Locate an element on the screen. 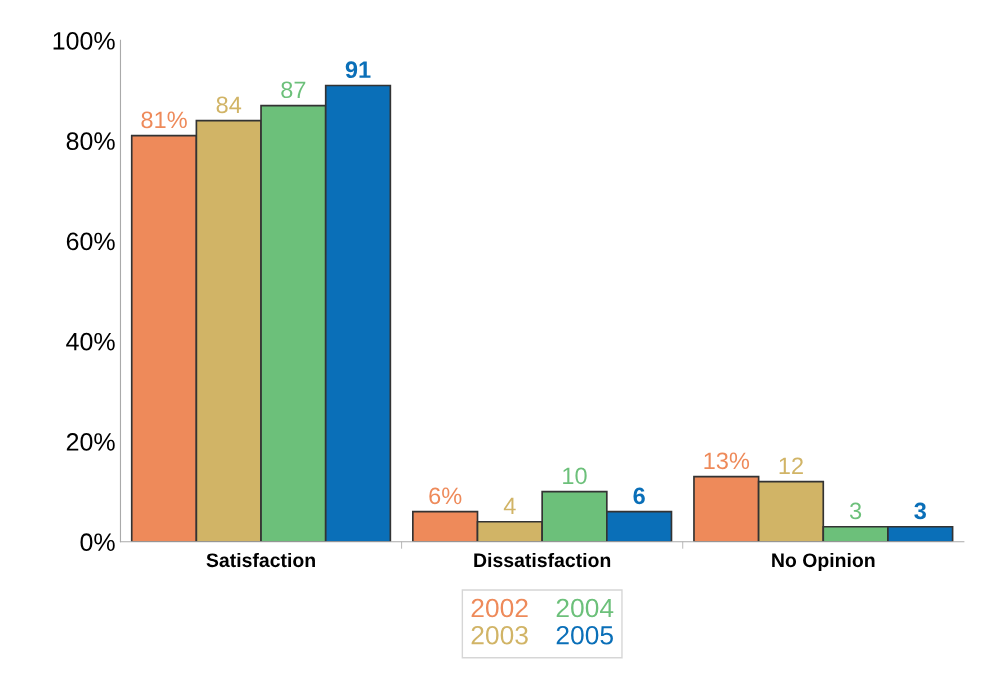  y-tick-label: 40% is located at coordinates (90, 341).